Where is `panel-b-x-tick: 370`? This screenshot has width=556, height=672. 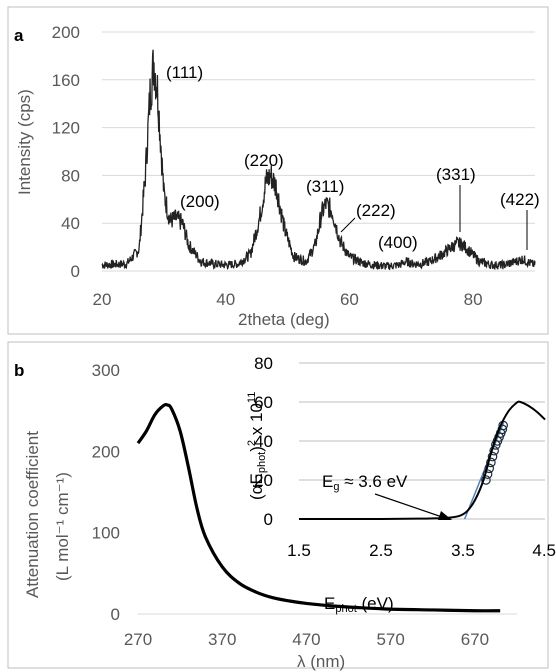
panel-b-x-tick: 370 is located at coordinates (222, 639).